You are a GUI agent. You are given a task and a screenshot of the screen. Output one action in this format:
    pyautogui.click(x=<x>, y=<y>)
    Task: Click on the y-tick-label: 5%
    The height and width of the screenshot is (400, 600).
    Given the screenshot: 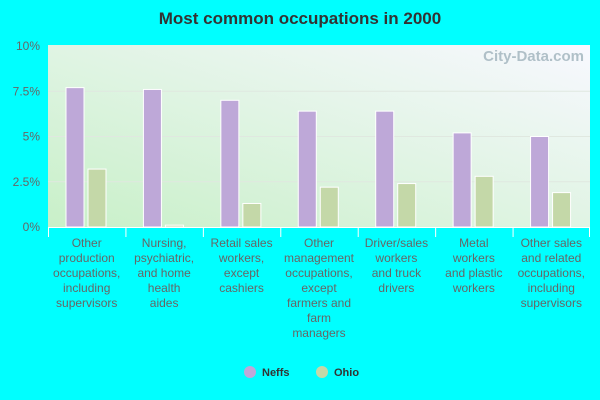 What is the action you would take?
    pyautogui.click(x=32, y=137)
    